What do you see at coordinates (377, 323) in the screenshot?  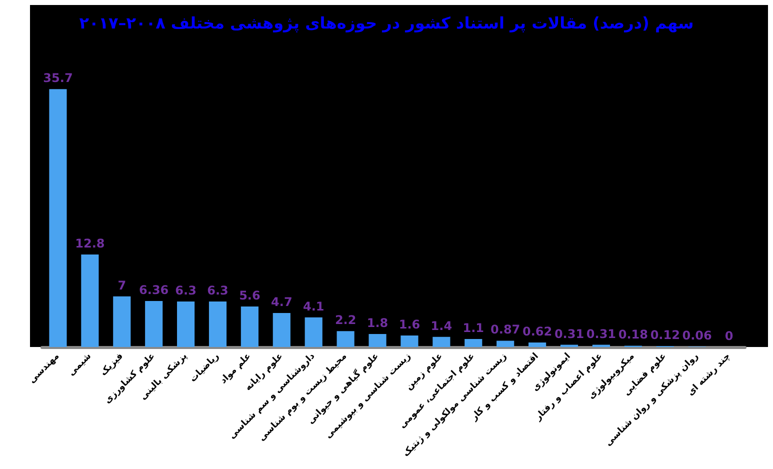 I see `data-label: 1.8` at bounding box center [377, 323].